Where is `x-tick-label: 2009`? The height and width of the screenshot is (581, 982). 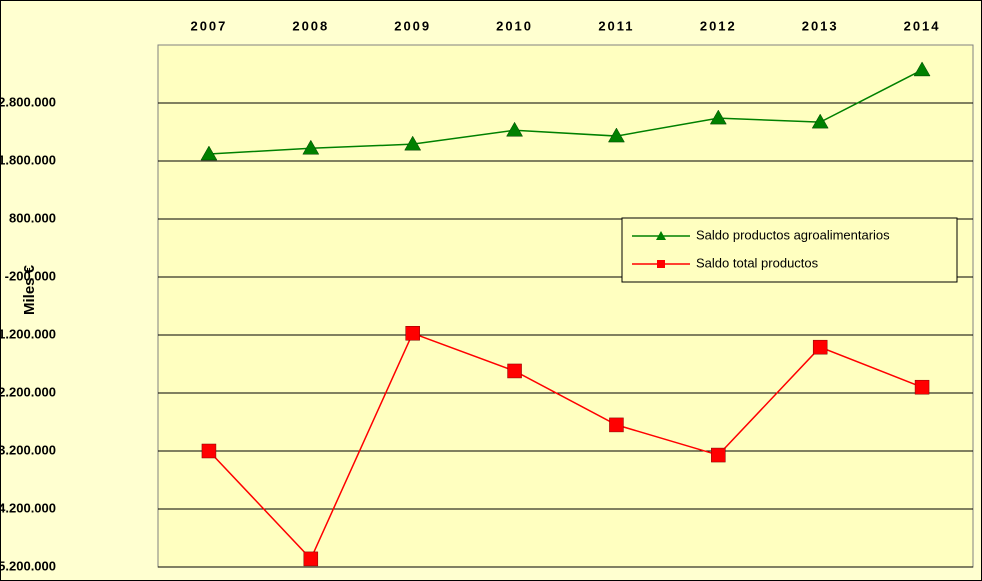 x-tick-label: 2009 is located at coordinates (412, 25).